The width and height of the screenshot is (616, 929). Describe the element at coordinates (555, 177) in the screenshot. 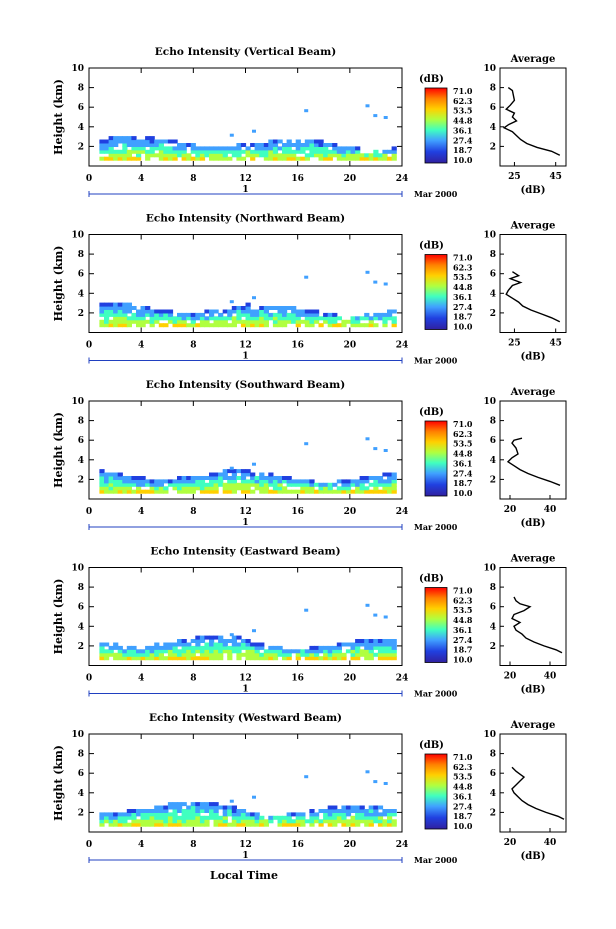

I see `avg-x-tick-label: 45` at that location.